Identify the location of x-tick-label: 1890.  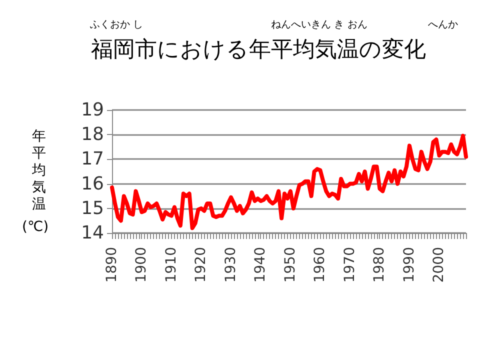
(112, 265).